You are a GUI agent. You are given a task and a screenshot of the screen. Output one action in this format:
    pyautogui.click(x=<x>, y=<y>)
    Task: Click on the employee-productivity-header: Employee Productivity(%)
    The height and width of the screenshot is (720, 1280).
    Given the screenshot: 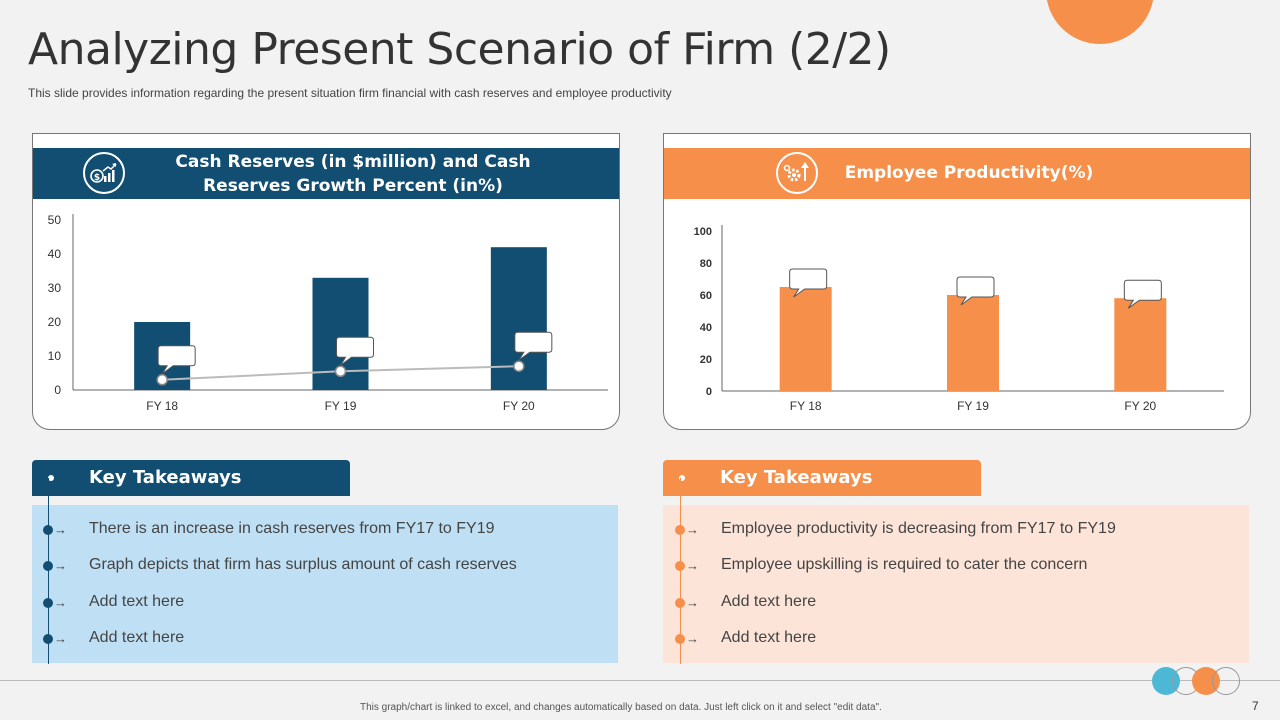 What is the action you would take?
    pyautogui.click(x=957, y=173)
    